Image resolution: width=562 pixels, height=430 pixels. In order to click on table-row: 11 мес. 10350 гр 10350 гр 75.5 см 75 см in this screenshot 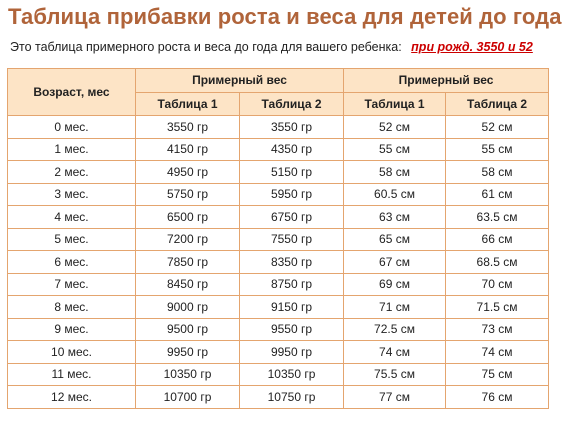, I will do `click(278, 374)`.